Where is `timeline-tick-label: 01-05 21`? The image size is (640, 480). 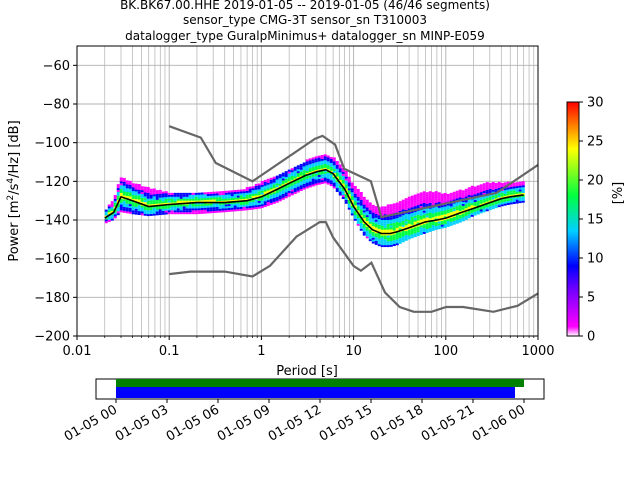 timeline-tick-label: 01-05 21 is located at coordinates (448, 423).